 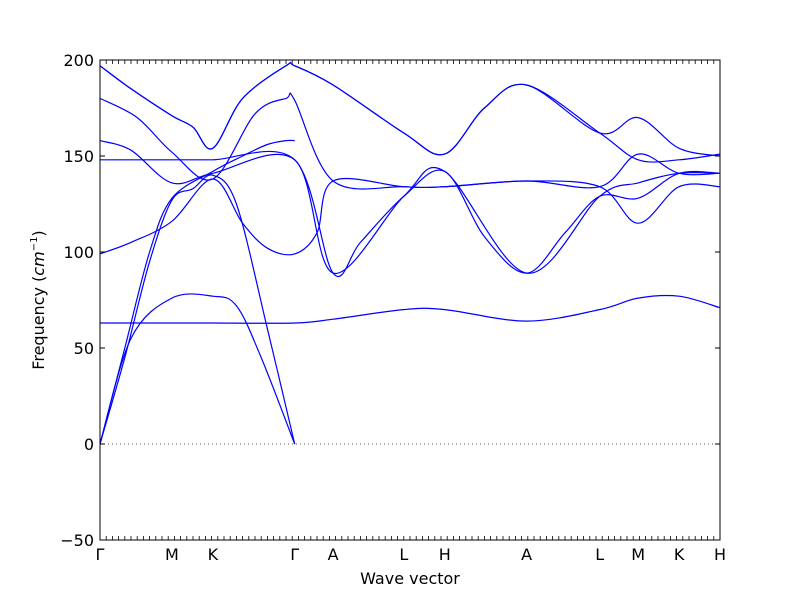 What do you see at coordinates (38, 263) in the screenshot?
I see `y-axis-label-unit: cm` at bounding box center [38, 263].